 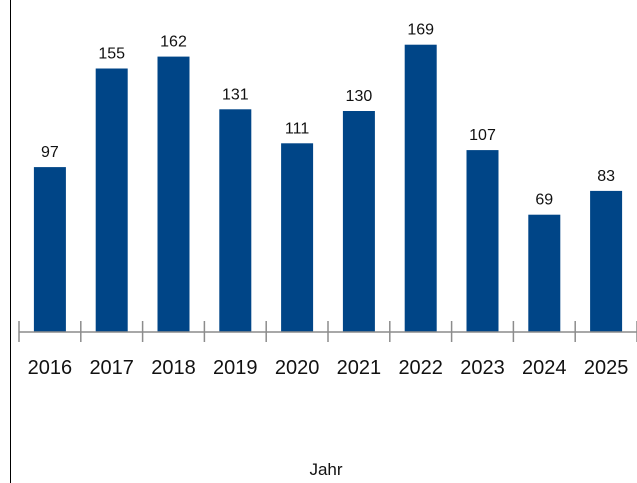 I want to click on tick-label-2018: 2018, so click(x=173, y=368).